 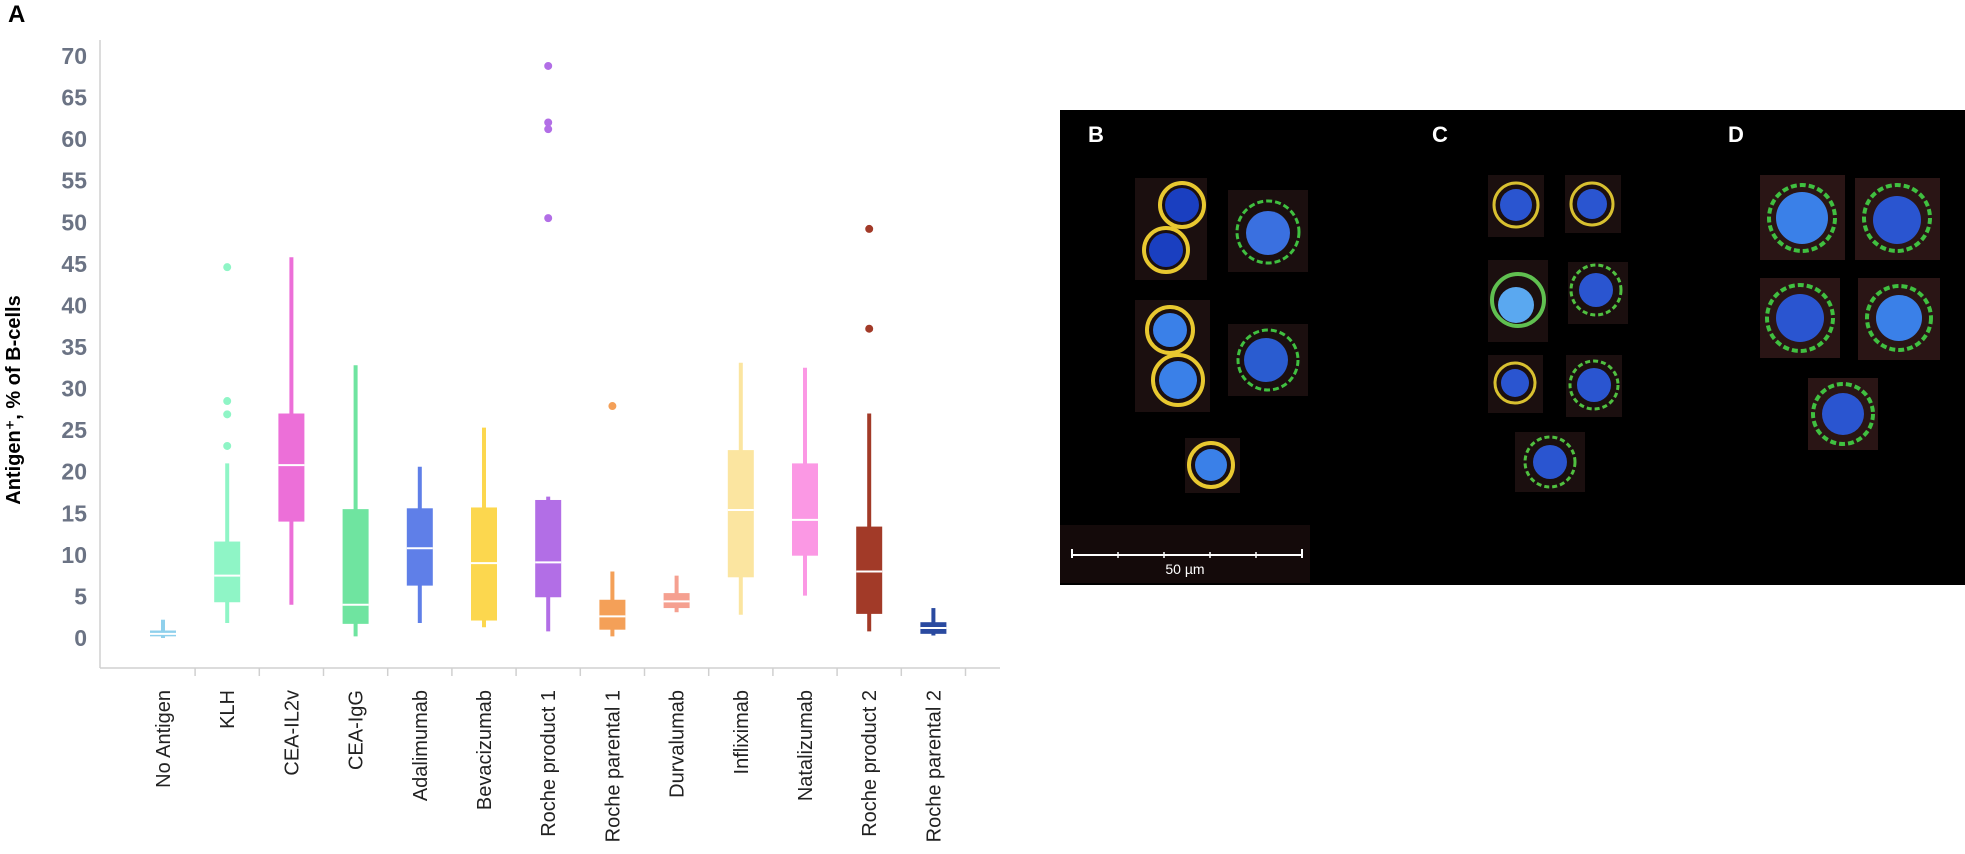 I want to click on category-label: Roche product 1, so click(x=549, y=763).